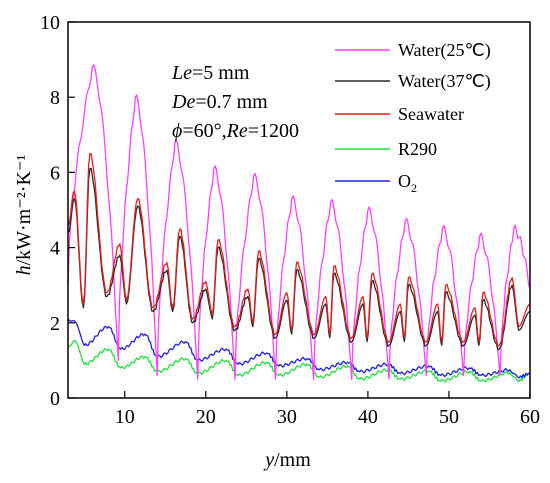 Image resolution: width=550 pixels, height=483 pixels. I want to click on y-tick-label: 6, so click(55, 173).